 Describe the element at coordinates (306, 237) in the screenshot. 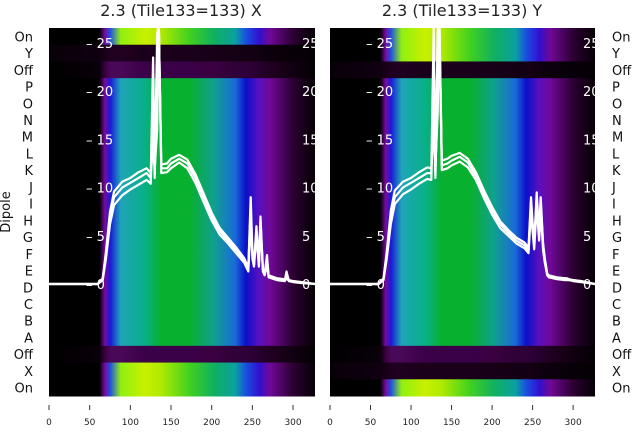

I see `overlay-y-tick-right: 5` at that location.